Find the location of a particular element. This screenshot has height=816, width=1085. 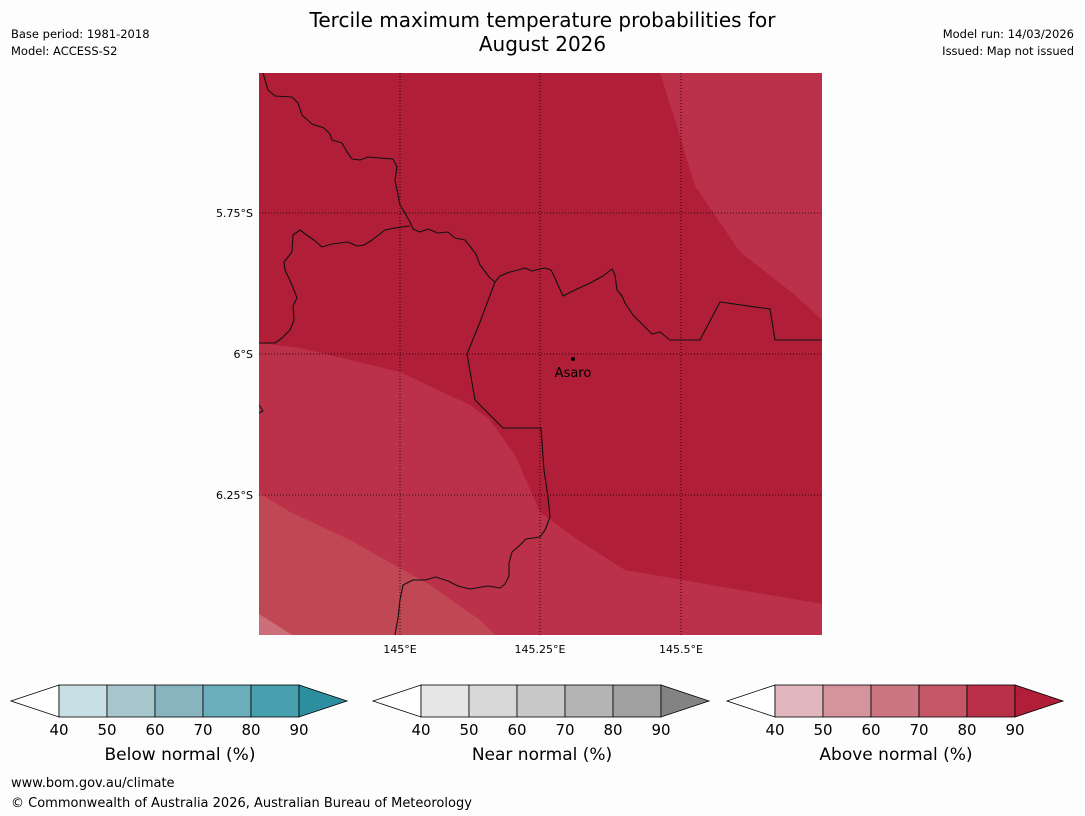

footer-url: www.bom.gov.au/climate is located at coordinates (93, 783).